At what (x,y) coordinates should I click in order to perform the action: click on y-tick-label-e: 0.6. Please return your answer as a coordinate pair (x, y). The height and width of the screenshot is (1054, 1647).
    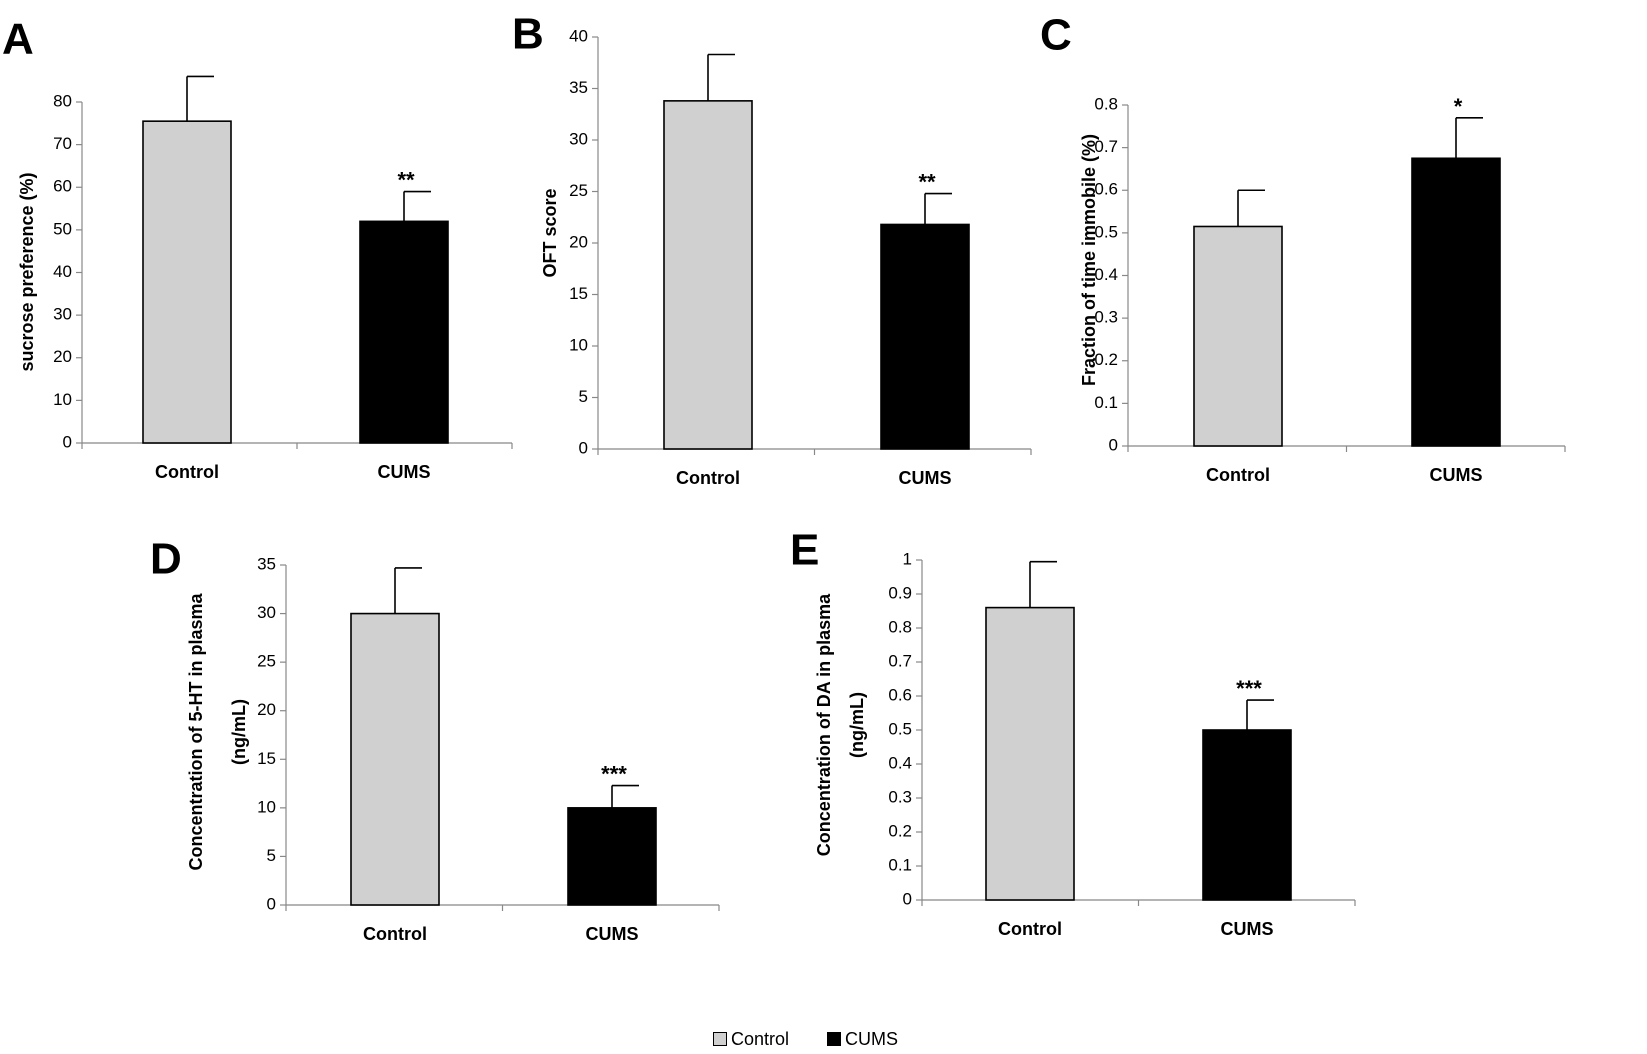
    Looking at the image, I should click on (900, 694).